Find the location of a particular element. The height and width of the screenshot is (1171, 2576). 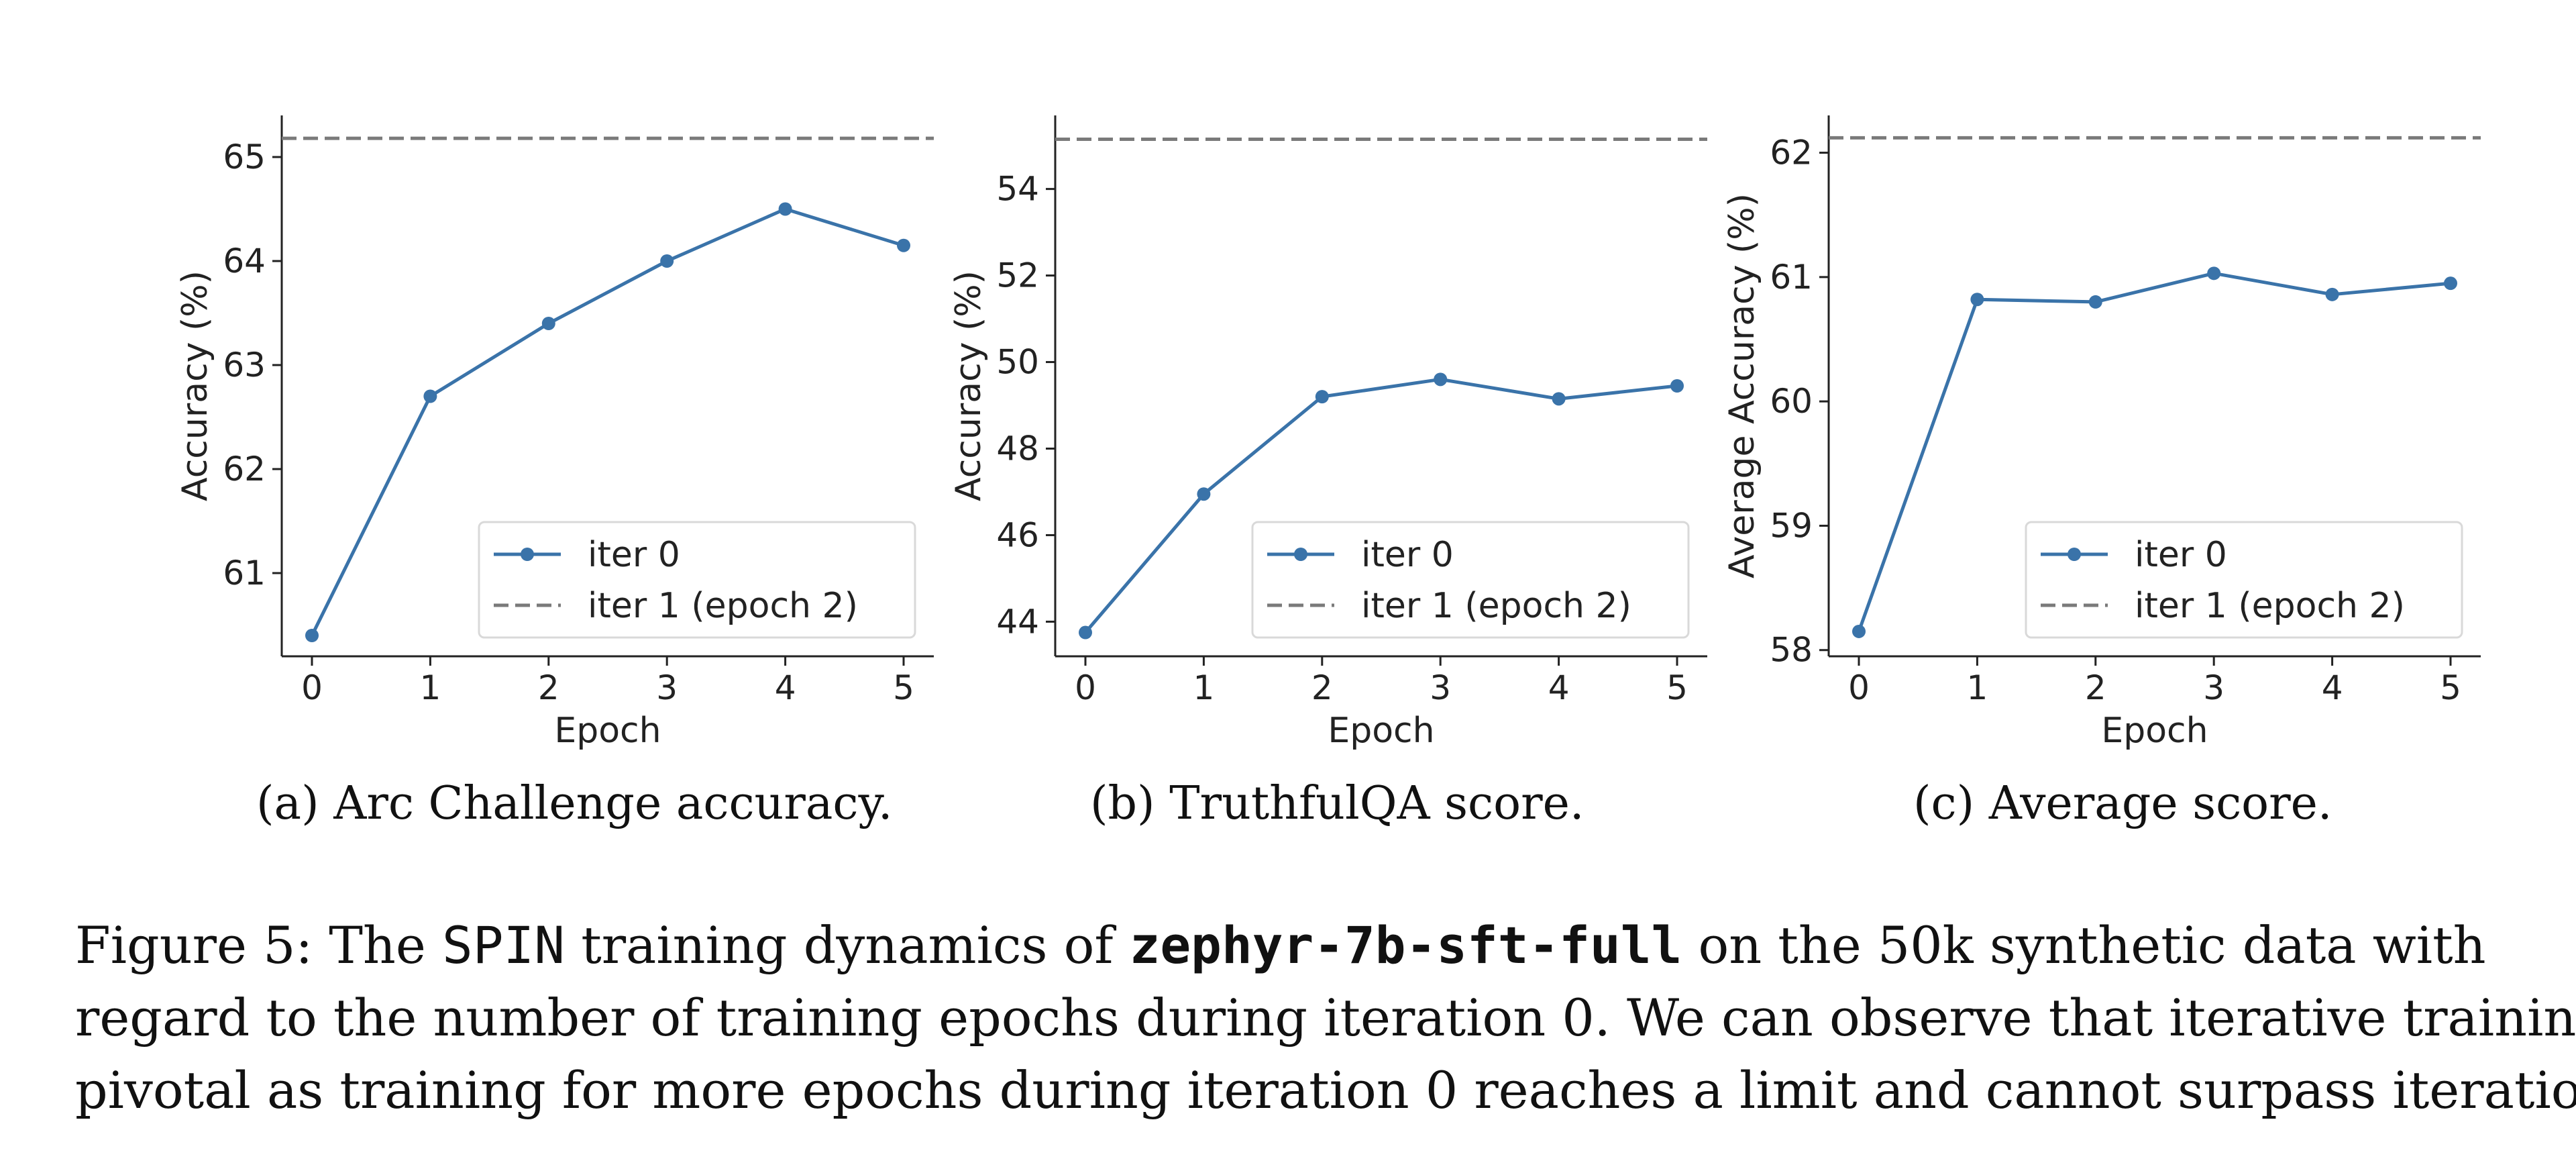

x-tick-label-c: 0 is located at coordinates (1859, 687).